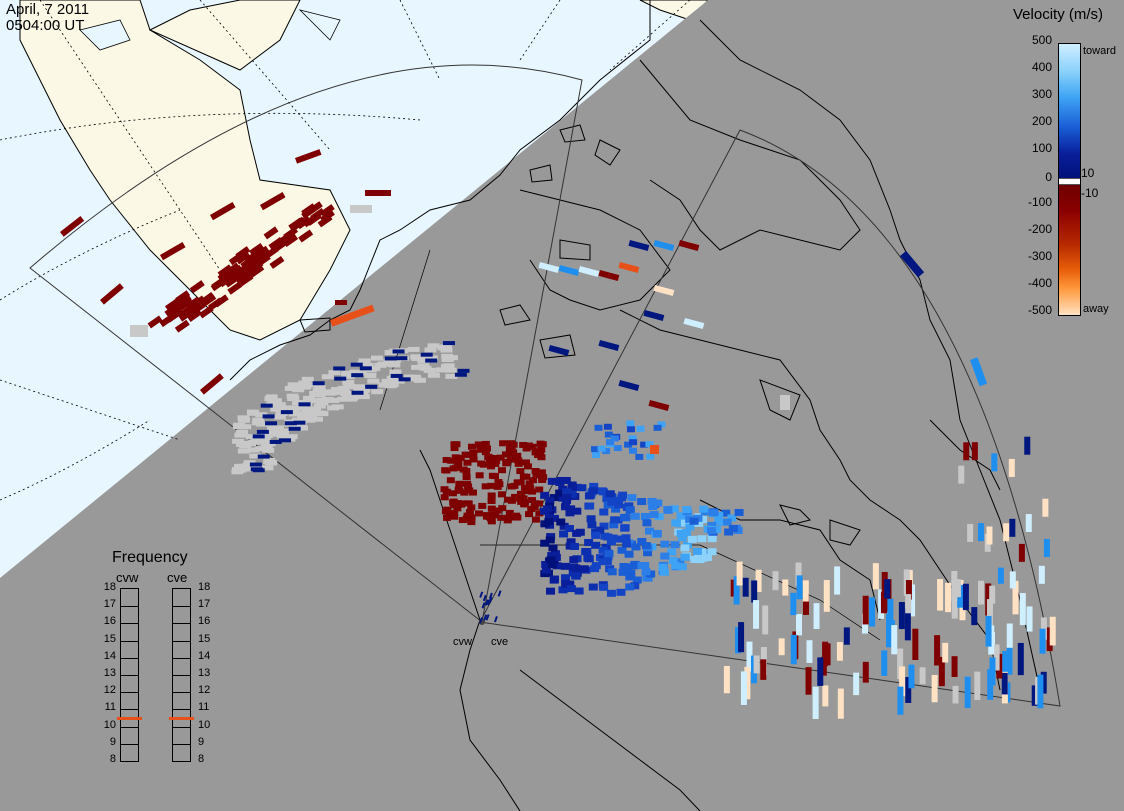 This screenshot has height=811, width=1124. I want to click on velocity-colorbar, so click(1069, 179).